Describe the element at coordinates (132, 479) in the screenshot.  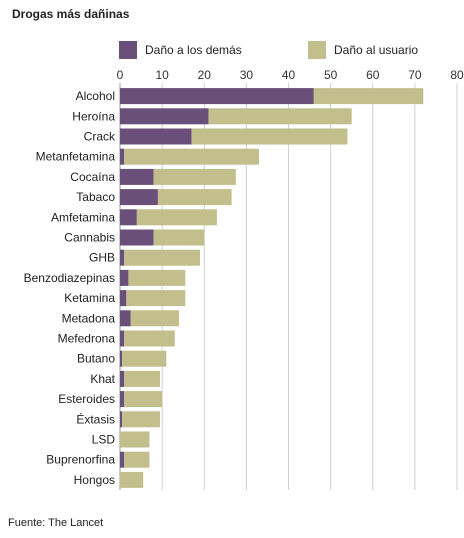
I see `bar-hongos-user` at that location.